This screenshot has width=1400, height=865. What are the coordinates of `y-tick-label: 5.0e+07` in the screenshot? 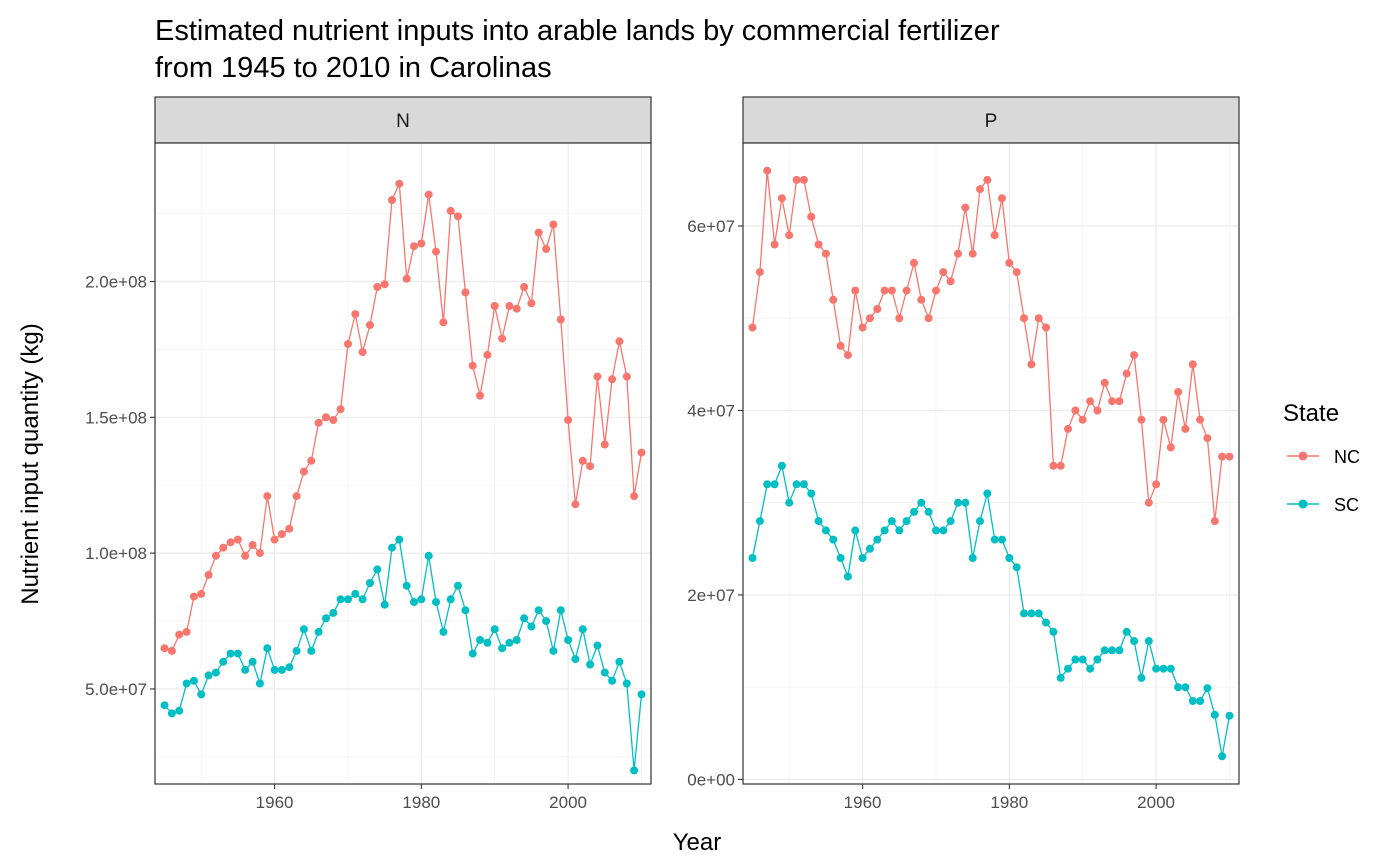 It's located at (116, 689).